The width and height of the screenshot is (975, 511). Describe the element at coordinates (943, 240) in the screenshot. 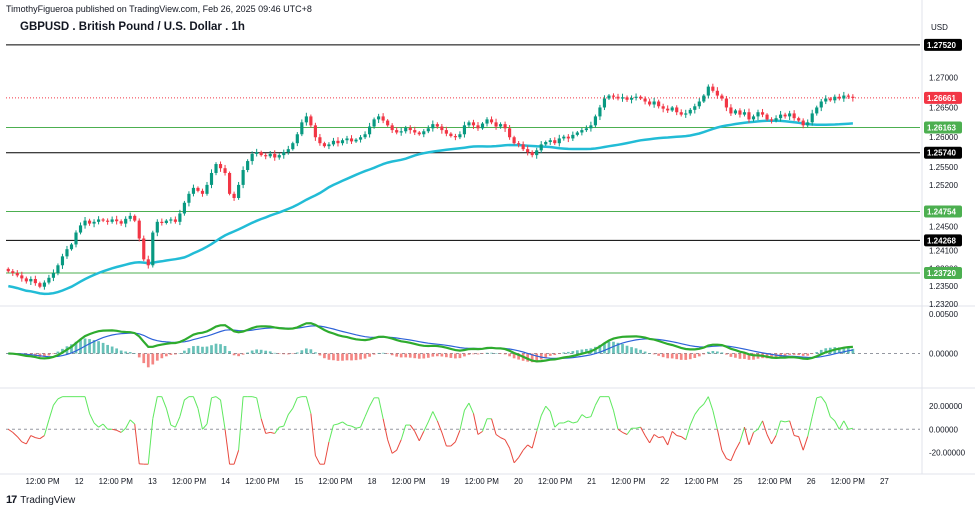

I see `price-level-tag` at that location.